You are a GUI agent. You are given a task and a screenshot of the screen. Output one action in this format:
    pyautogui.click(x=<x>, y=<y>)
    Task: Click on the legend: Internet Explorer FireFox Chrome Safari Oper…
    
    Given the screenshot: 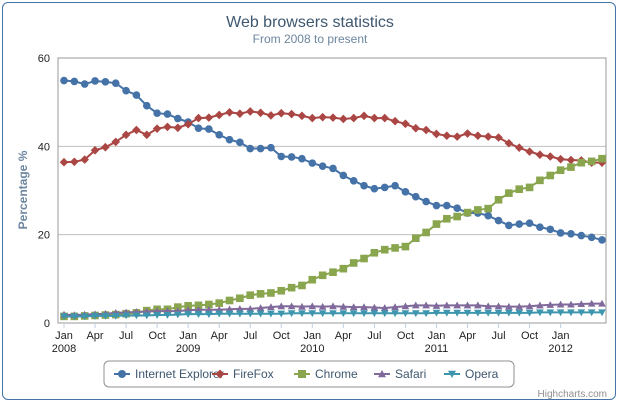 What is the action you would take?
    pyautogui.click(x=309, y=374)
    